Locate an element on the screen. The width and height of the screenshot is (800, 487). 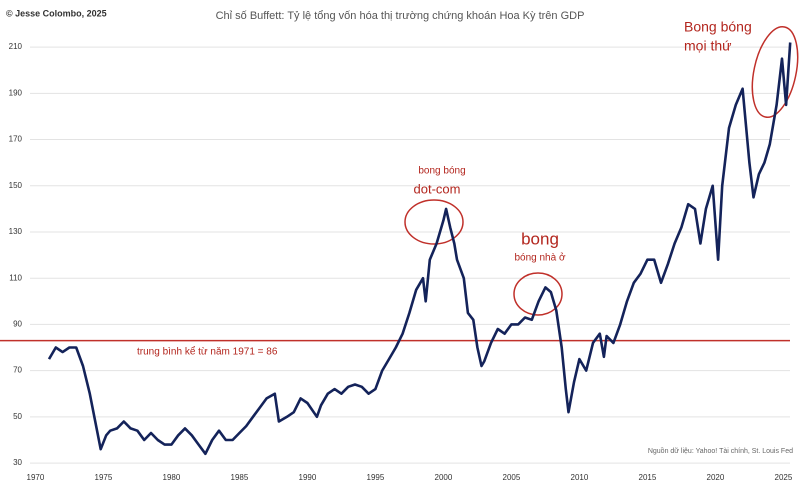
y-tick-label: 70 is located at coordinates (17, 370).